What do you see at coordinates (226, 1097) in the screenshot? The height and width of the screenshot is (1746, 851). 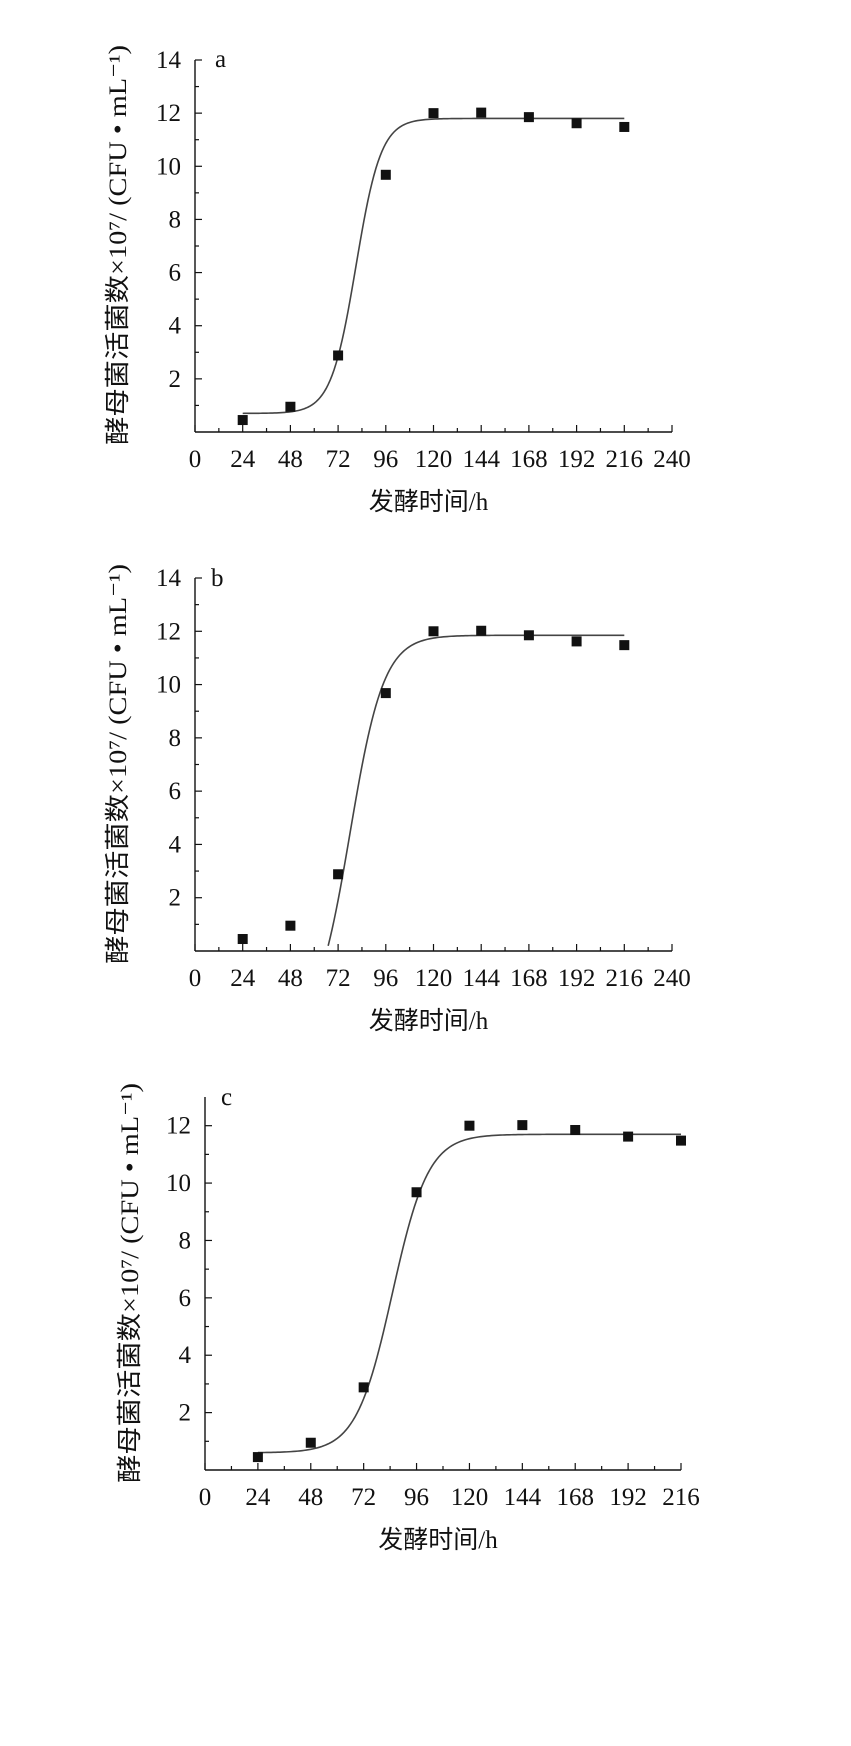 I see `panel-label: c` at bounding box center [226, 1097].